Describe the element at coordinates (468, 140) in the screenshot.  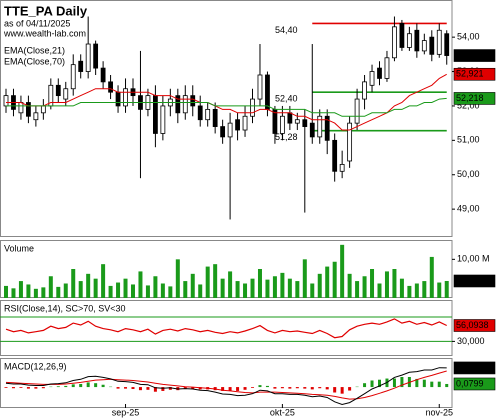
I see `y-tick-label: 51,00` at that location.